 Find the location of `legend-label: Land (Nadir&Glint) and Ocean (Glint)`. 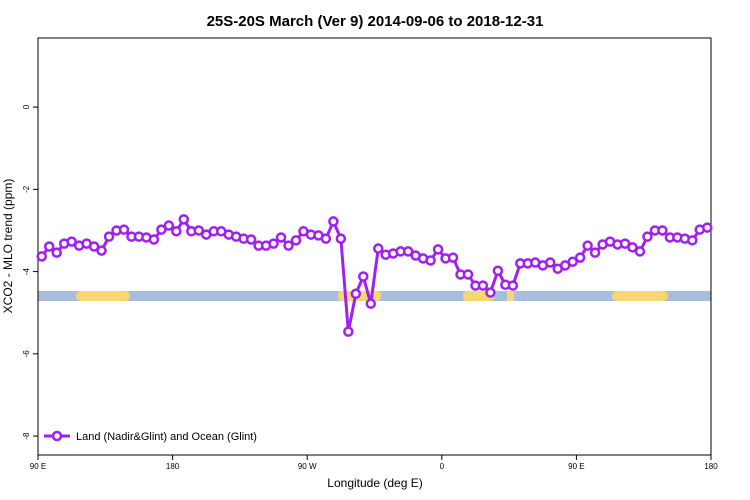

legend-label: Land (Nadir&Glint) and Ocean (Glint) is located at coordinates (166, 437).